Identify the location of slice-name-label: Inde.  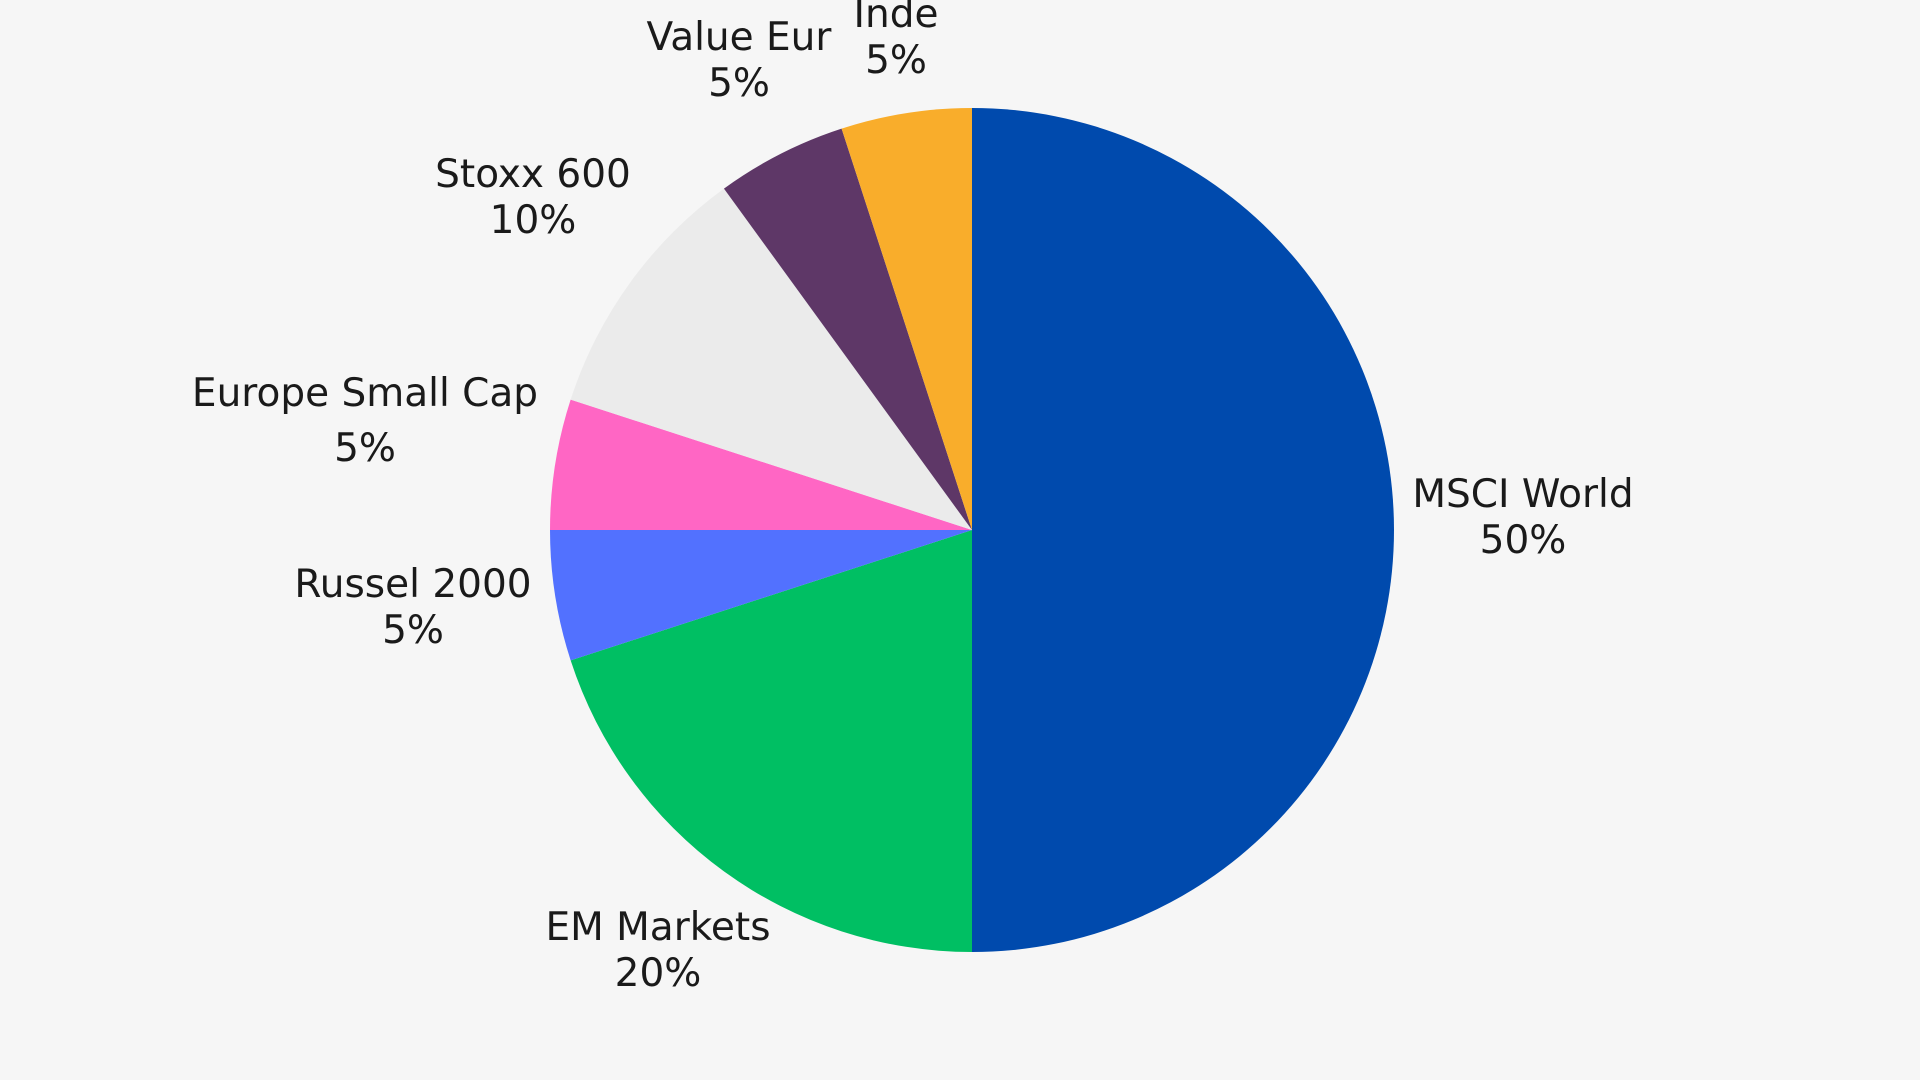
(896, 18).